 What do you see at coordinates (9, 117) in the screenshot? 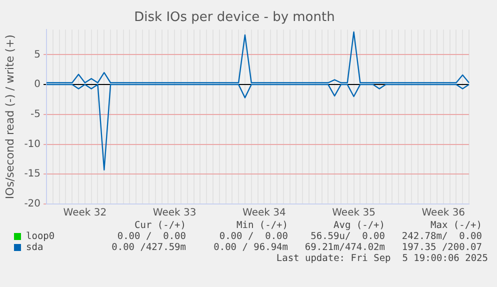
I see `y-axis-title: IOs/second read (-) / write (+)` at bounding box center [9, 117].